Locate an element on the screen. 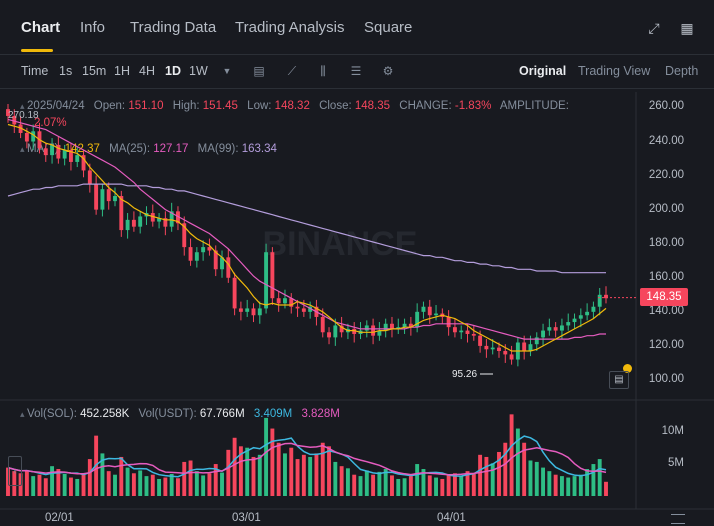 Image resolution: width=714 pixels, height=526 pixels. vol-axis-label-10m: 10M is located at coordinates (672, 431).